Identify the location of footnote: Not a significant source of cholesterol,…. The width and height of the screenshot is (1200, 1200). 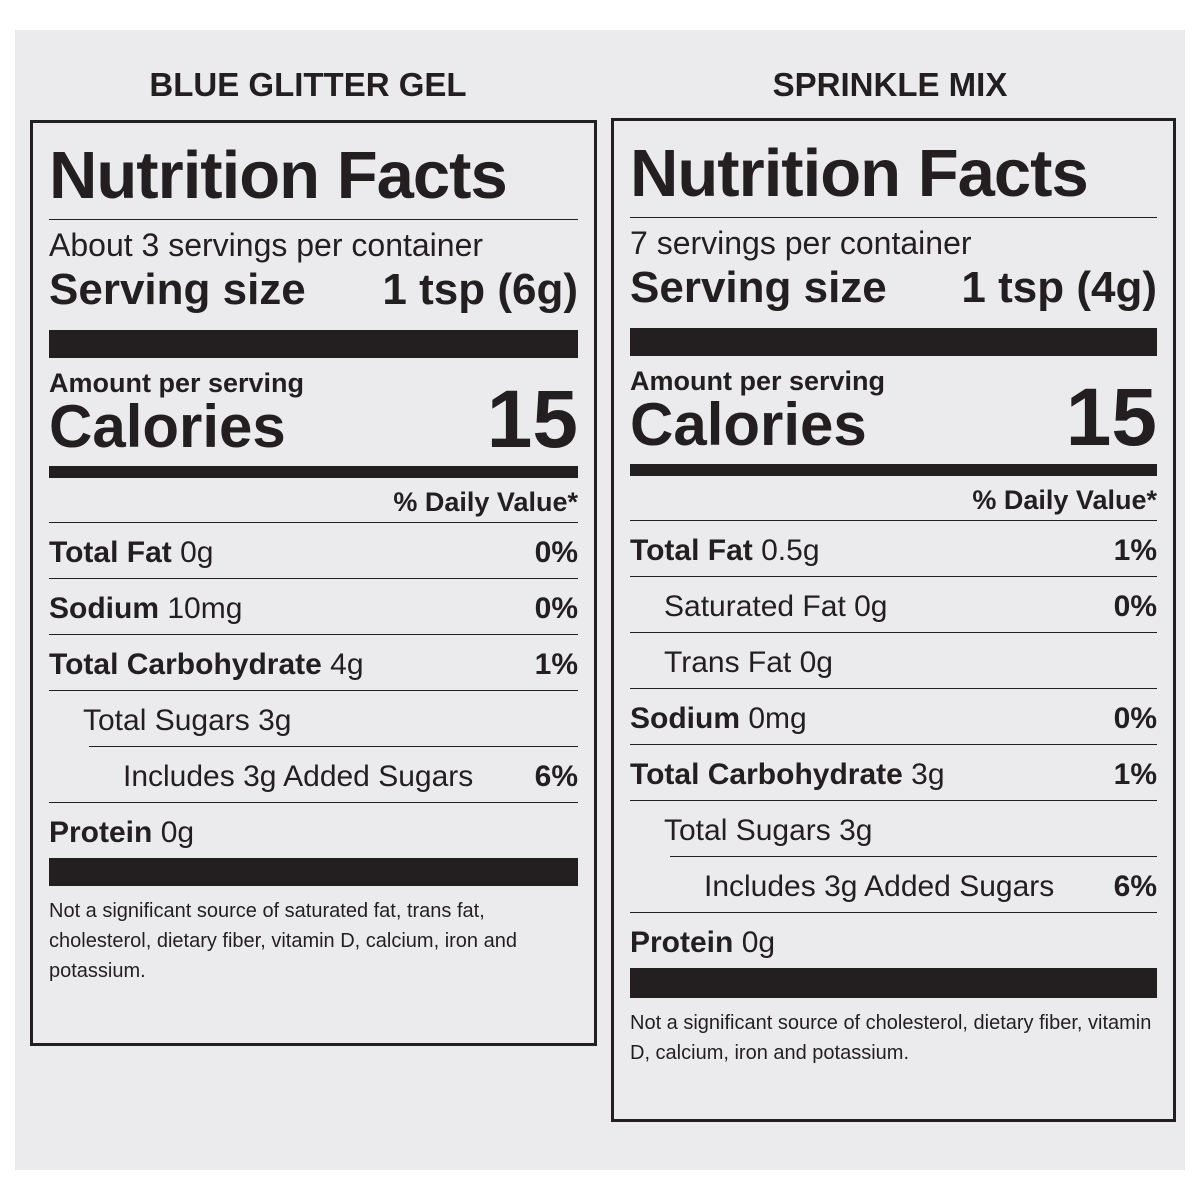
(891, 1038).